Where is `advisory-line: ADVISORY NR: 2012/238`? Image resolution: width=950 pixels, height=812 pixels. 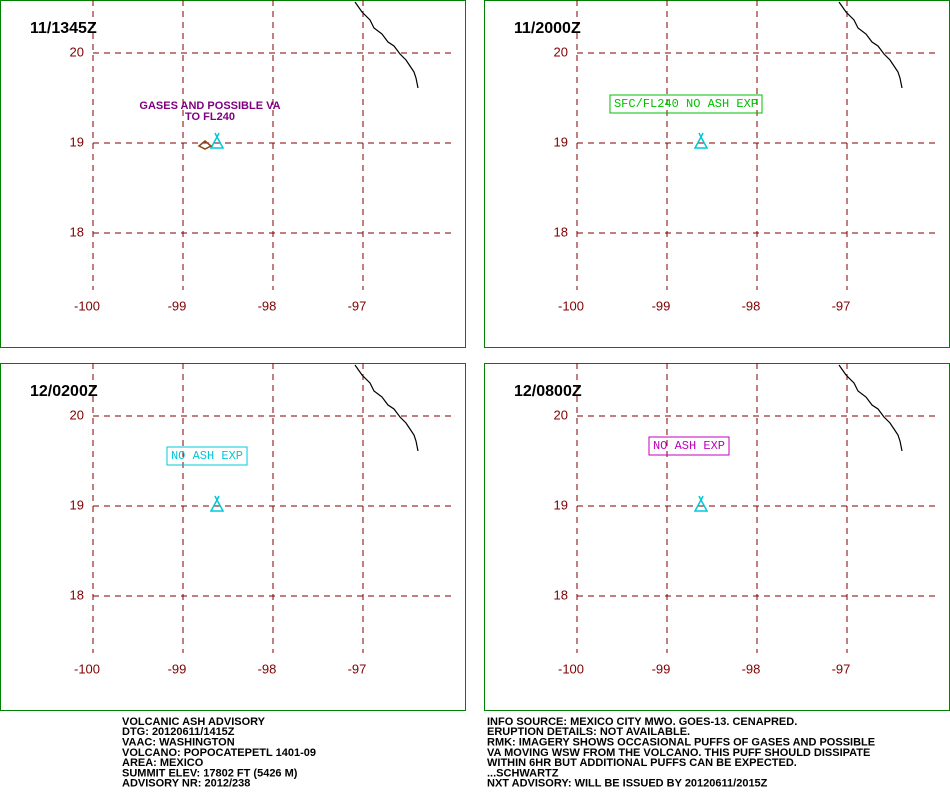
advisory-line: ADVISORY NR: 2012/238 is located at coordinates (186, 784).